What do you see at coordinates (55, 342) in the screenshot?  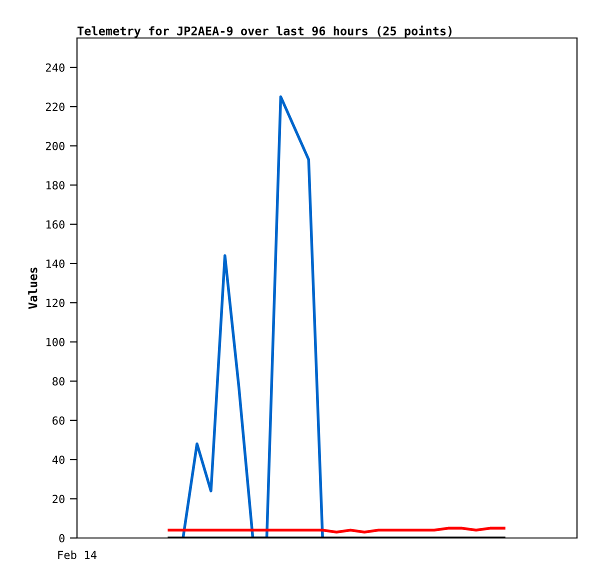 I see `y-tick-label: 100` at bounding box center [55, 342].